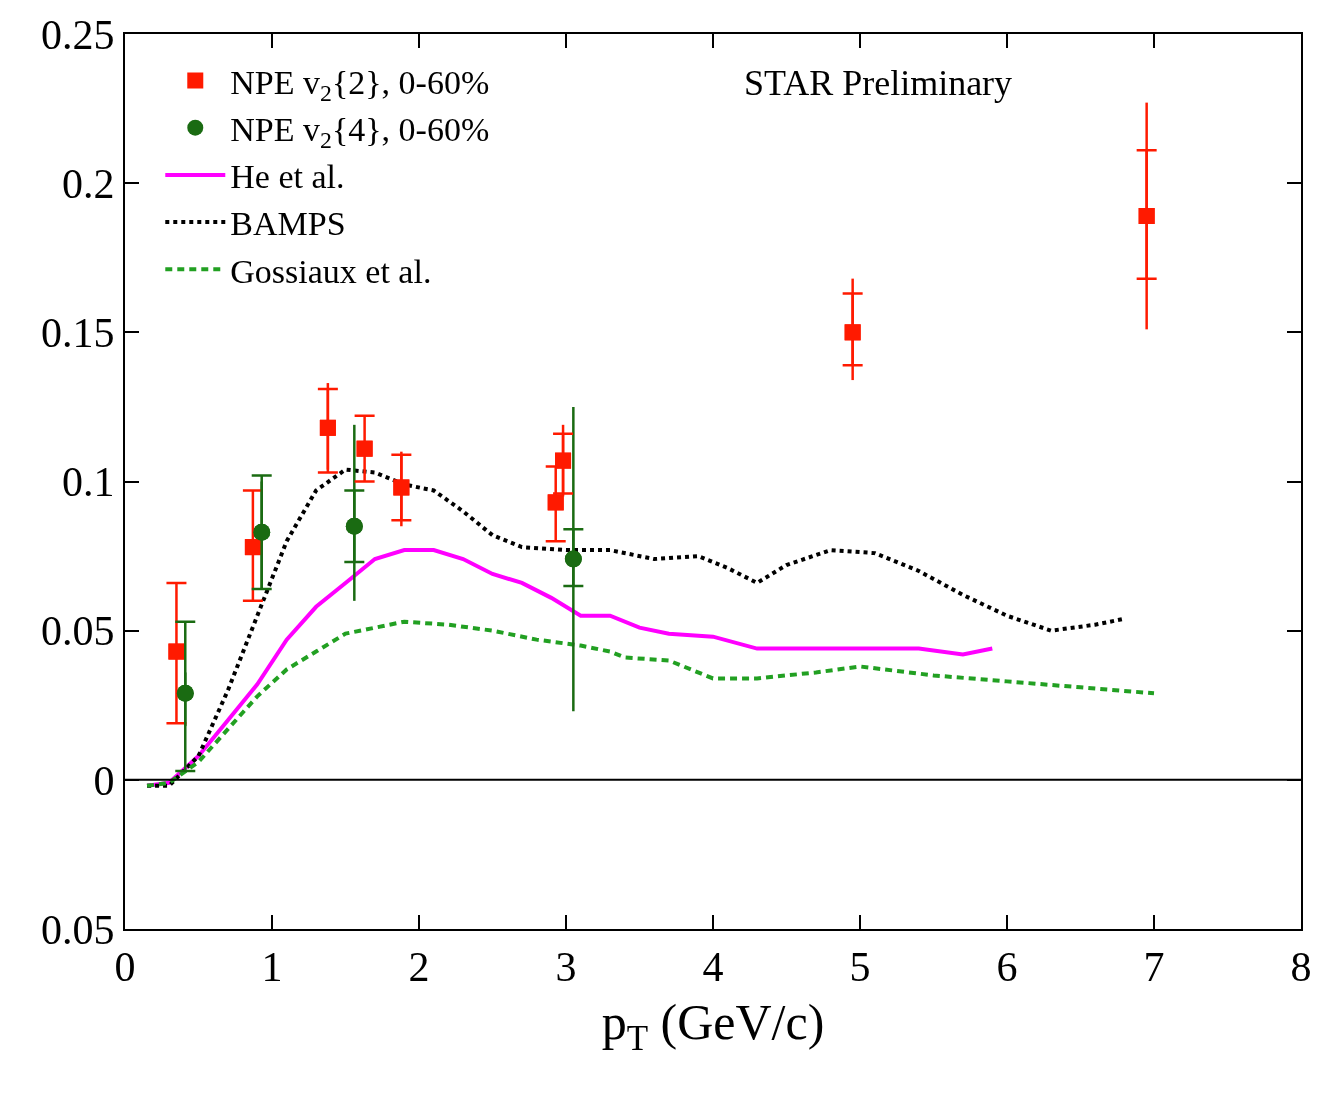 Image resolution: width=1331 pixels, height=1099 pixels. What do you see at coordinates (878, 83) in the screenshot?
I see `annotation: STAR Preliminary` at bounding box center [878, 83].